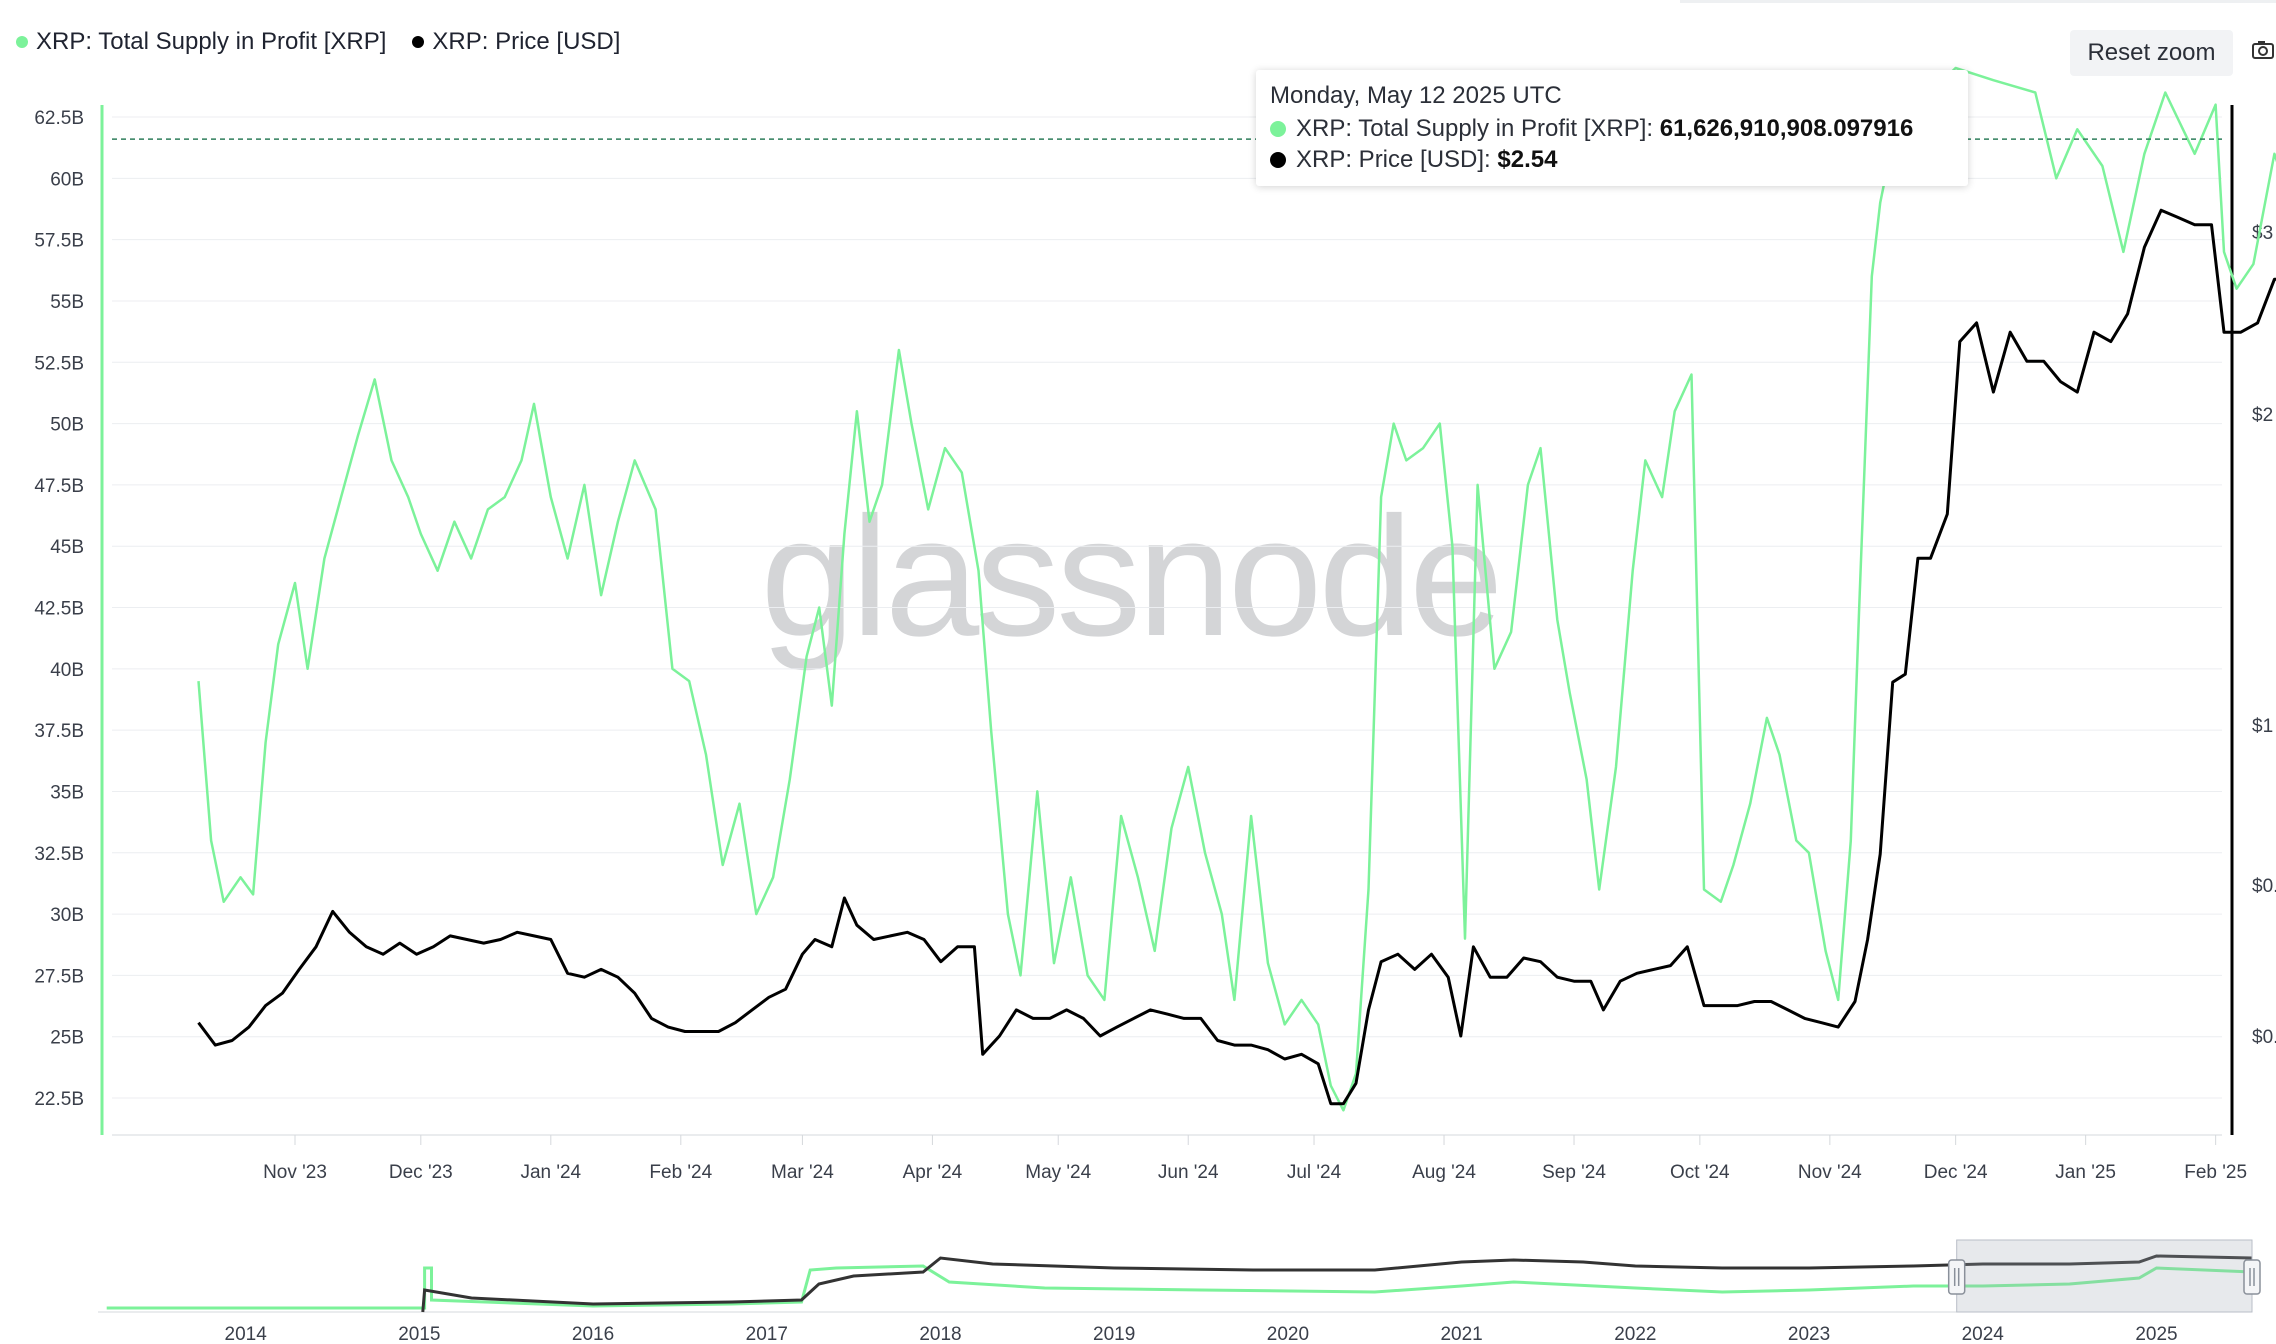 The width and height of the screenshot is (2276, 1344). I want to click on y-right-tick-label: $3, so click(2262, 233).